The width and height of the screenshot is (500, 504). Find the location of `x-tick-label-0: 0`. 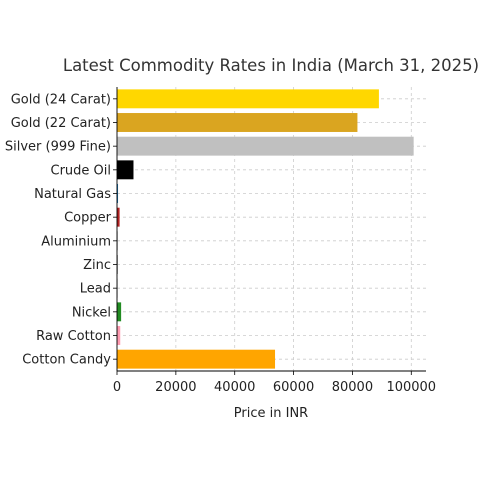

x-tick-label-0: 0 is located at coordinates (117, 387).